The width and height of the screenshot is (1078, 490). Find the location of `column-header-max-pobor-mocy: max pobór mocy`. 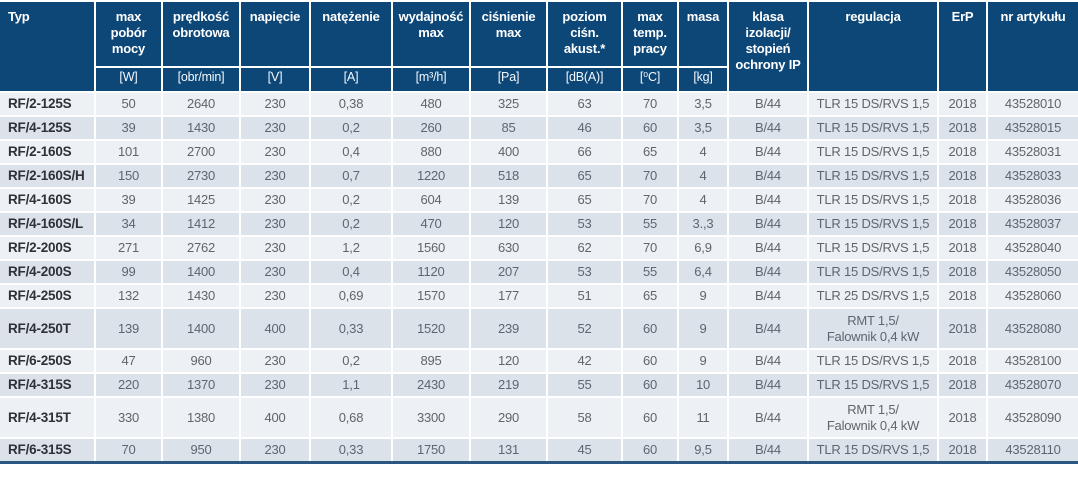

column-header-max-pobor-mocy: max pobór mocy is located at coordinates (128, 34).